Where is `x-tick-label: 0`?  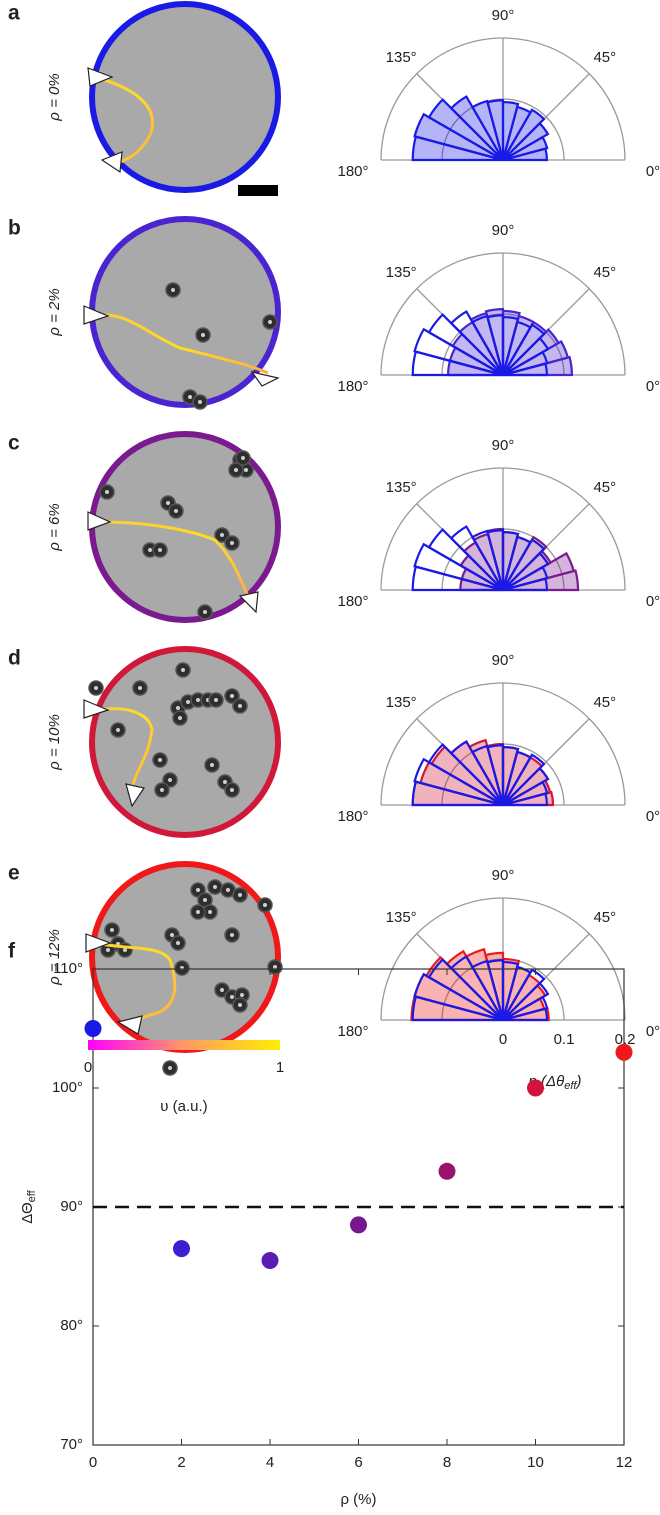 x-tick-label: 0 is located at coordinates (93, 1462).